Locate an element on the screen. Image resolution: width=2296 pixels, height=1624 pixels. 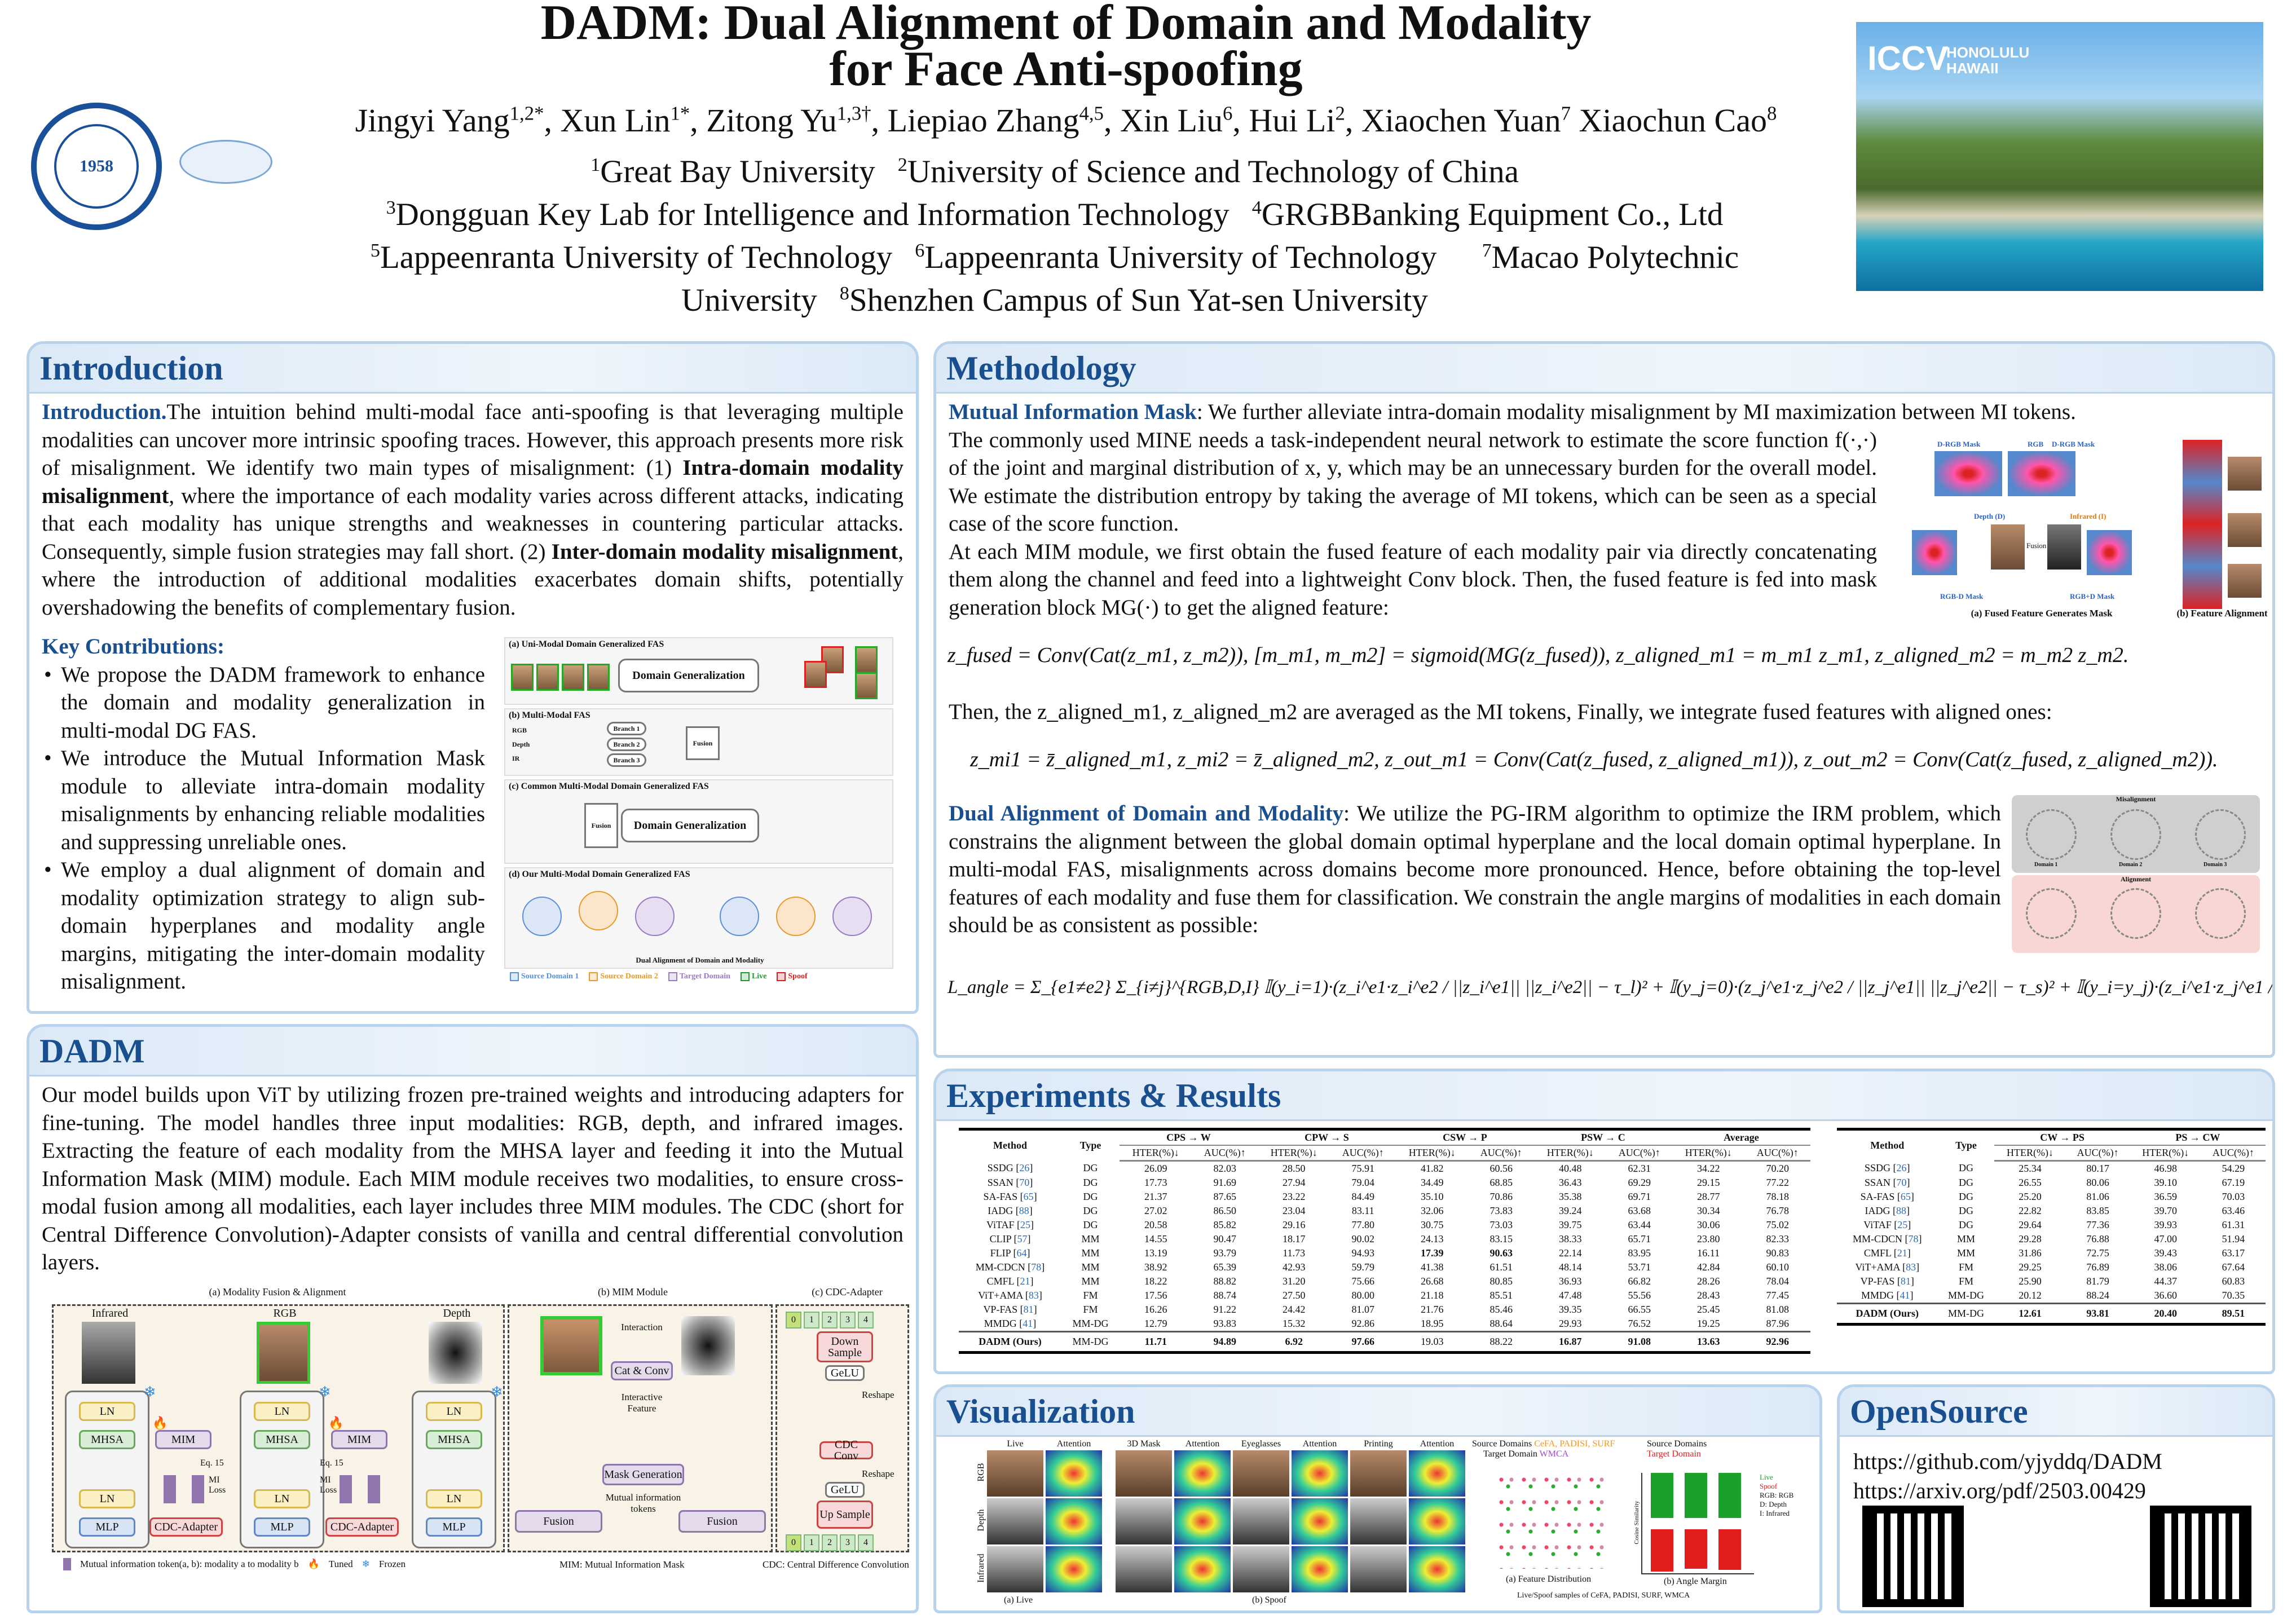
github-link: https://github.com/yjyddq/DADM is located at coordinates (2007, 1461).